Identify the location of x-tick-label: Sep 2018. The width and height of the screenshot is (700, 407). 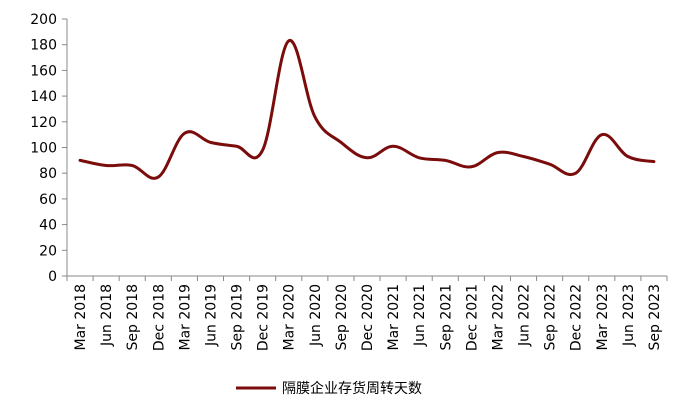
(133, 317).